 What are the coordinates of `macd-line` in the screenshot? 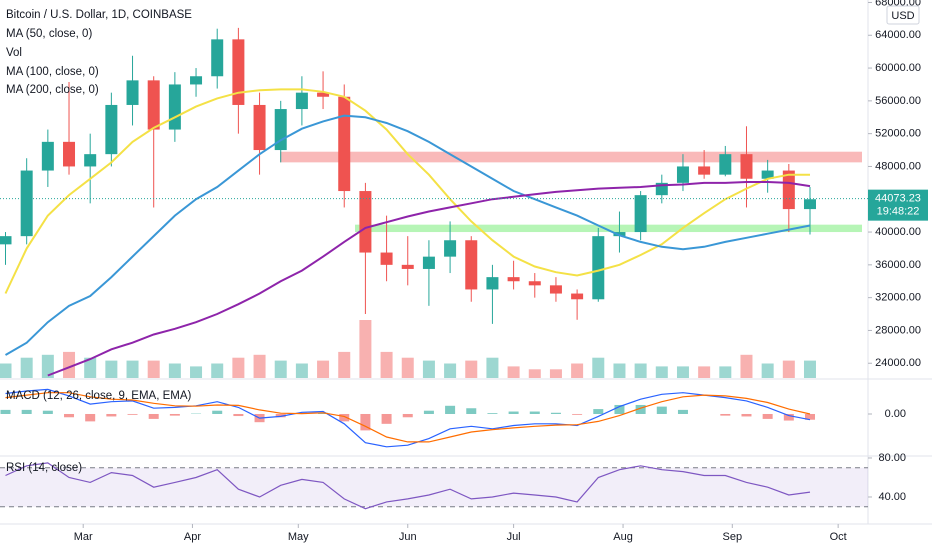 It's located at (408, 418).